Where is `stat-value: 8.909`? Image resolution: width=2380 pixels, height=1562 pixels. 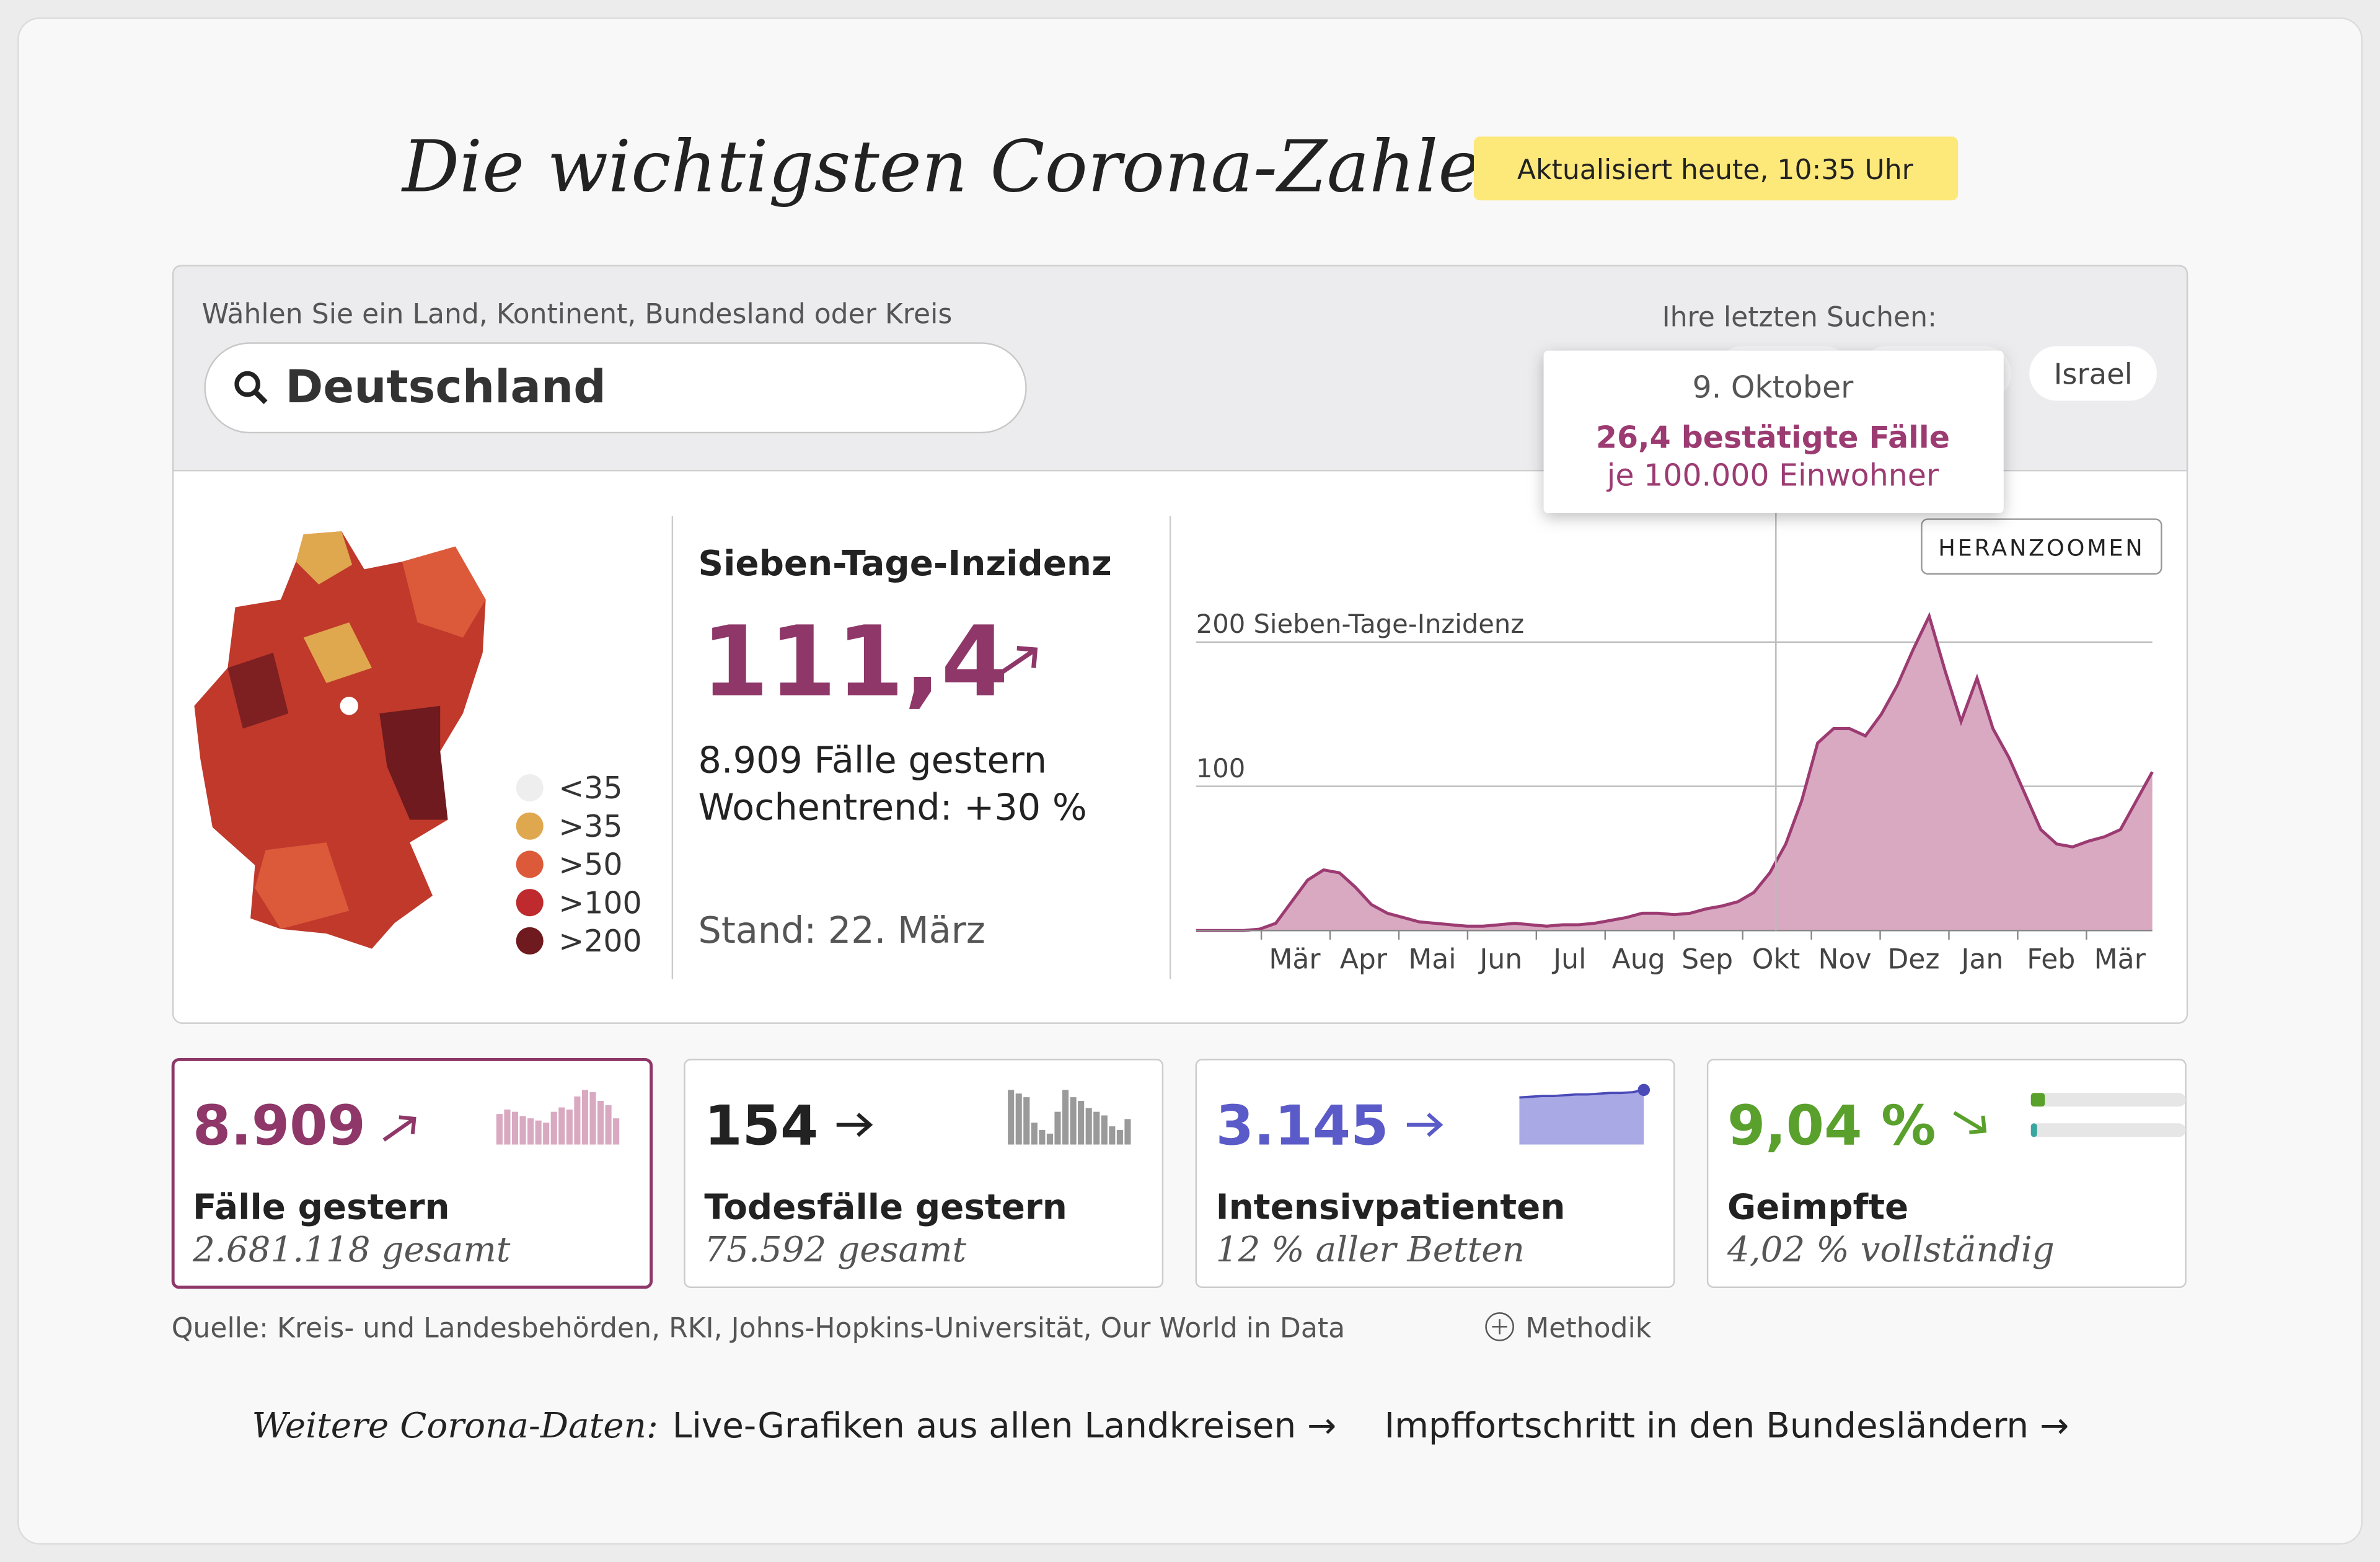
stat-value: 8.909 is located at coordinates (279, 1126).